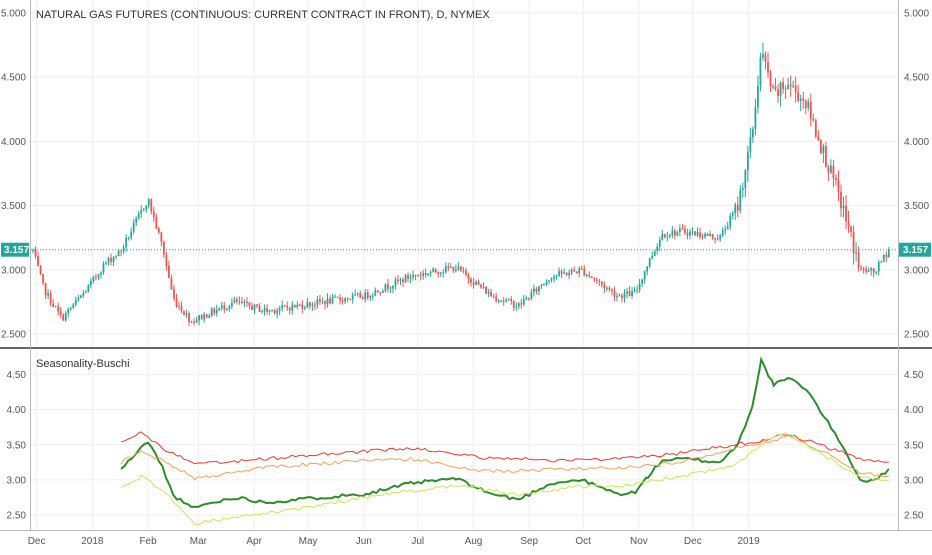 The width and height of the screenshot is (932, 555). What do you see at coordinates (13, 174) in the screenshot?
I see `main-price-axis-left: 2.500 3.000 3.500 4.000 4.500 5.000` at bounding box center [13, 174].